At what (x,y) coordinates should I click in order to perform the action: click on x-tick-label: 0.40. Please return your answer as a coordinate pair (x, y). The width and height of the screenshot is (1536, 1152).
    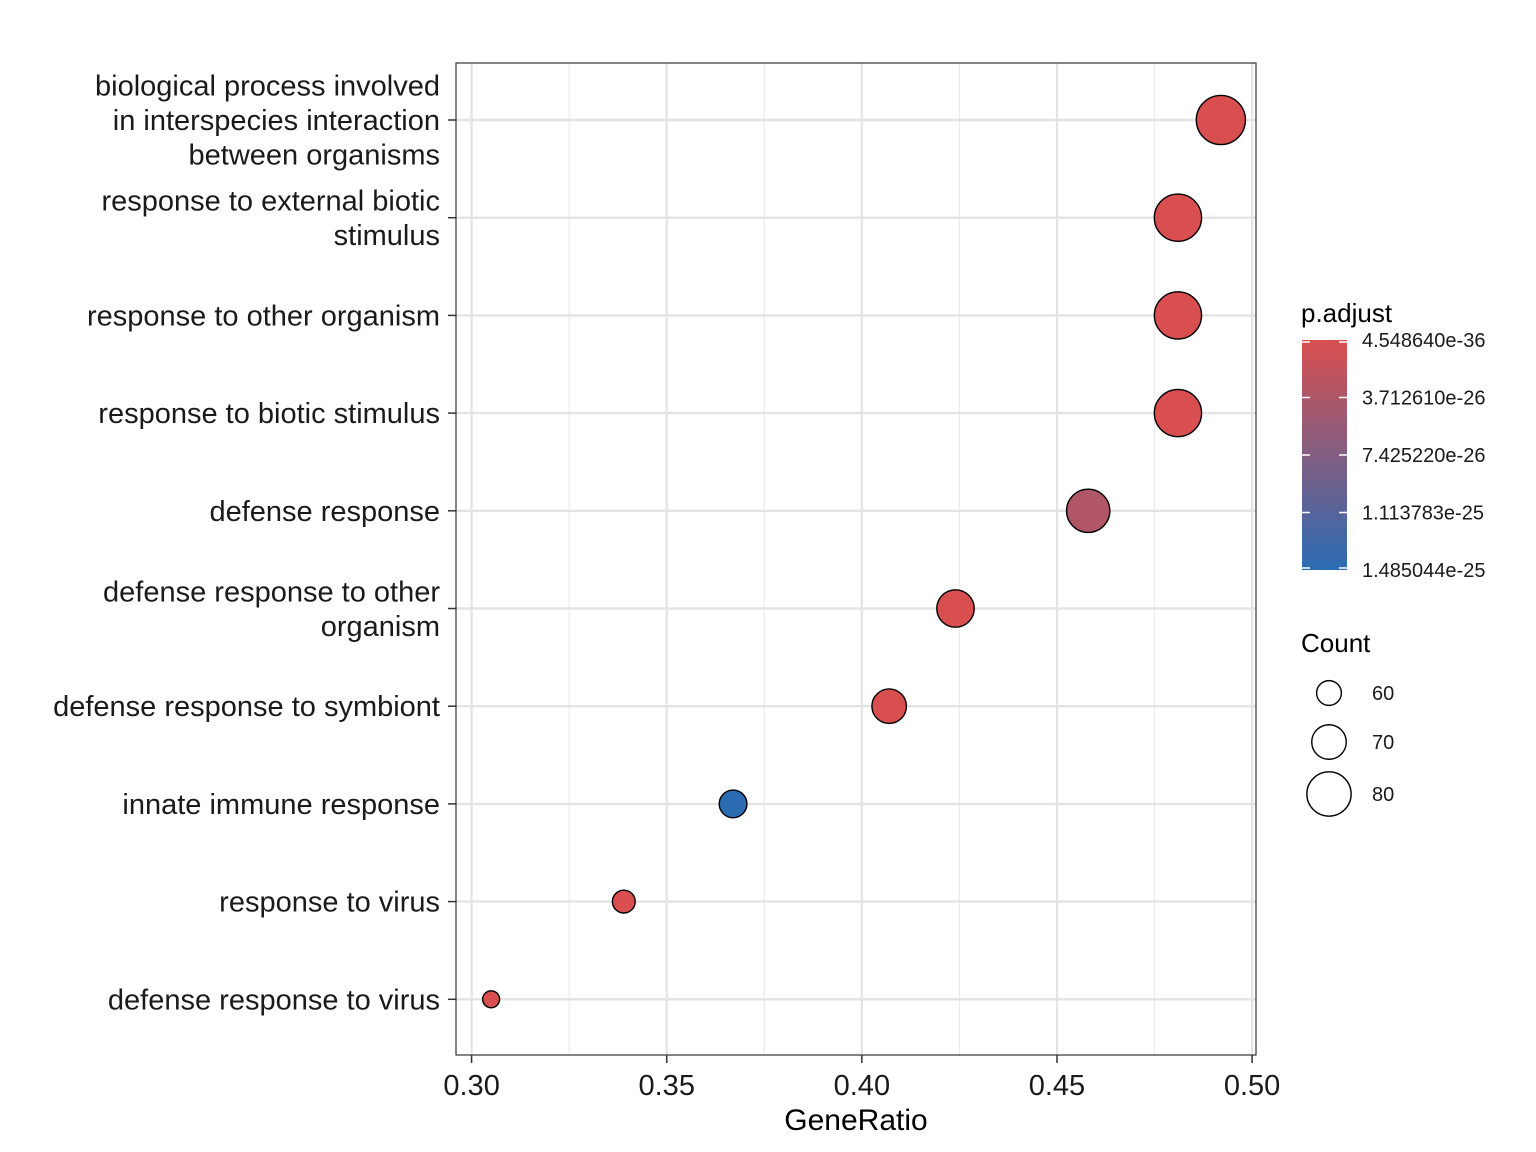
    Looking at the image, I should click on (862, 1086).